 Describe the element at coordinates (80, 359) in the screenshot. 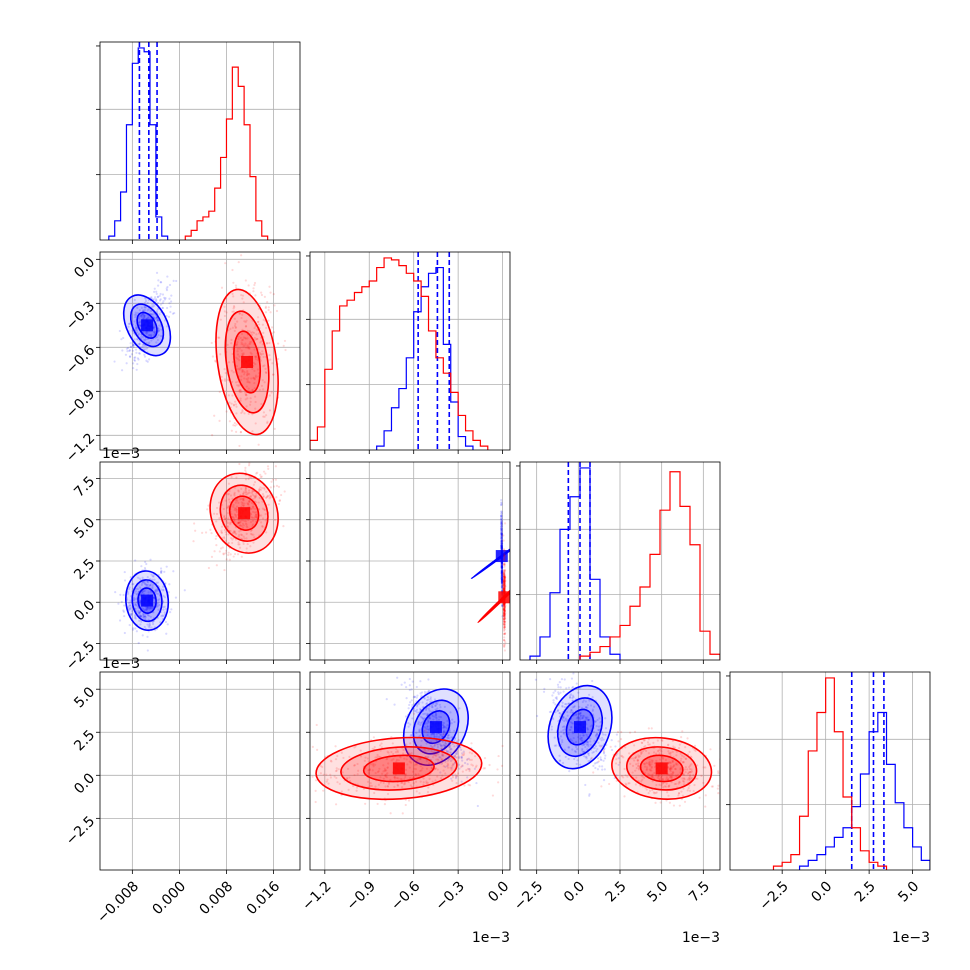

I see `y-tick-label: −0.6` at that location.